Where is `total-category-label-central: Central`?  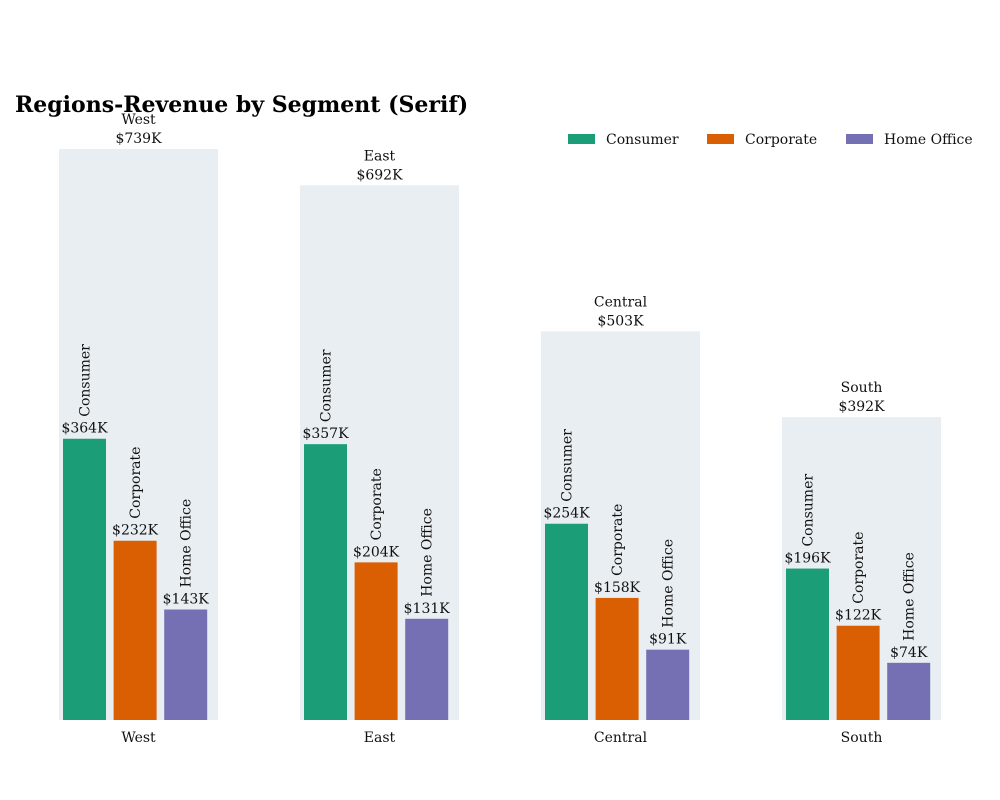 total-category-label-central: Central is located at coordinates (621, 302).